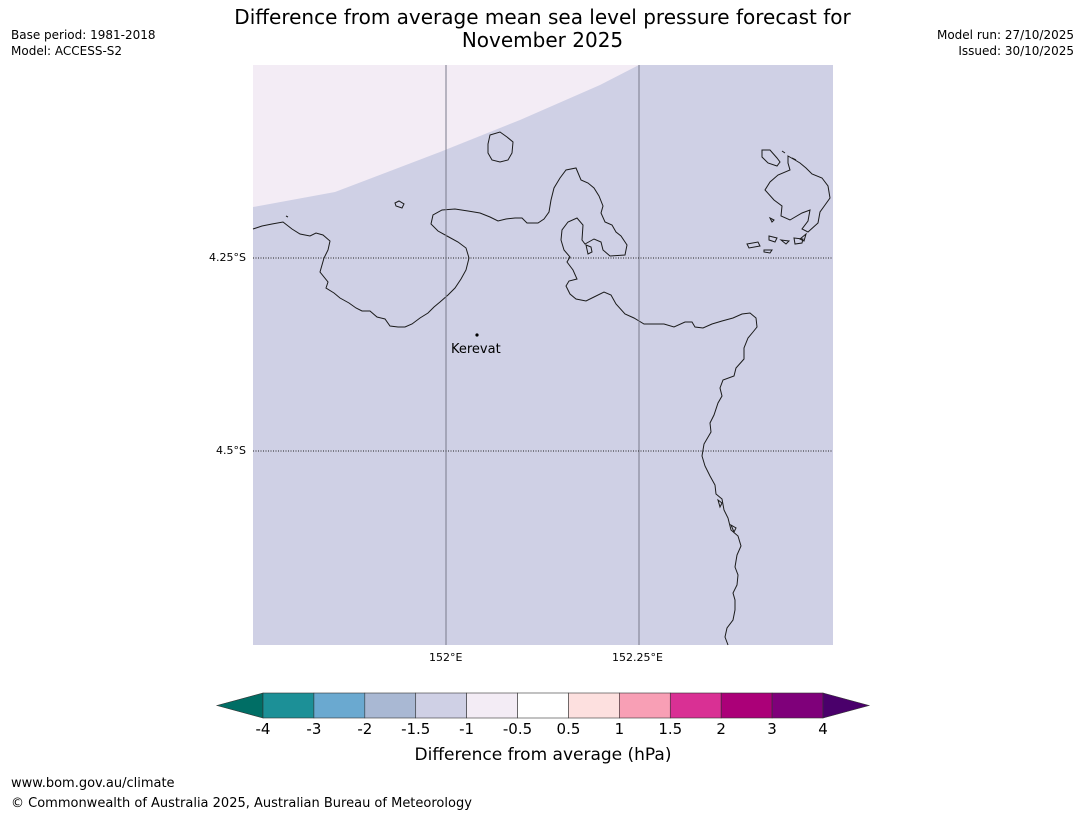 The image size is (1085, 816). I want to click on colorbar-tick-label: 1, so click(619, 729).